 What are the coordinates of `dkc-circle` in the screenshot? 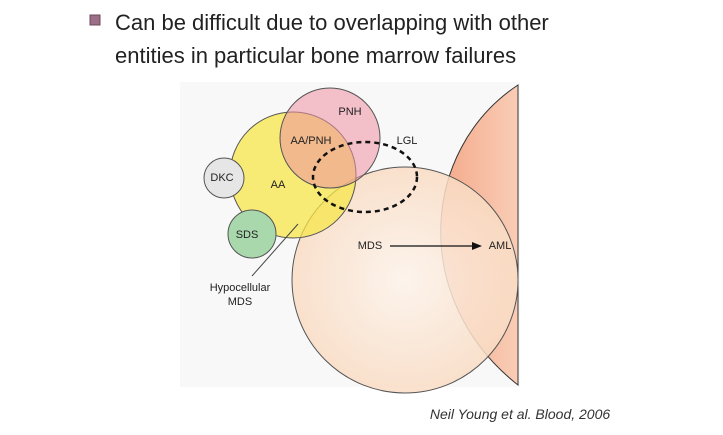 It's located at (224, 178).